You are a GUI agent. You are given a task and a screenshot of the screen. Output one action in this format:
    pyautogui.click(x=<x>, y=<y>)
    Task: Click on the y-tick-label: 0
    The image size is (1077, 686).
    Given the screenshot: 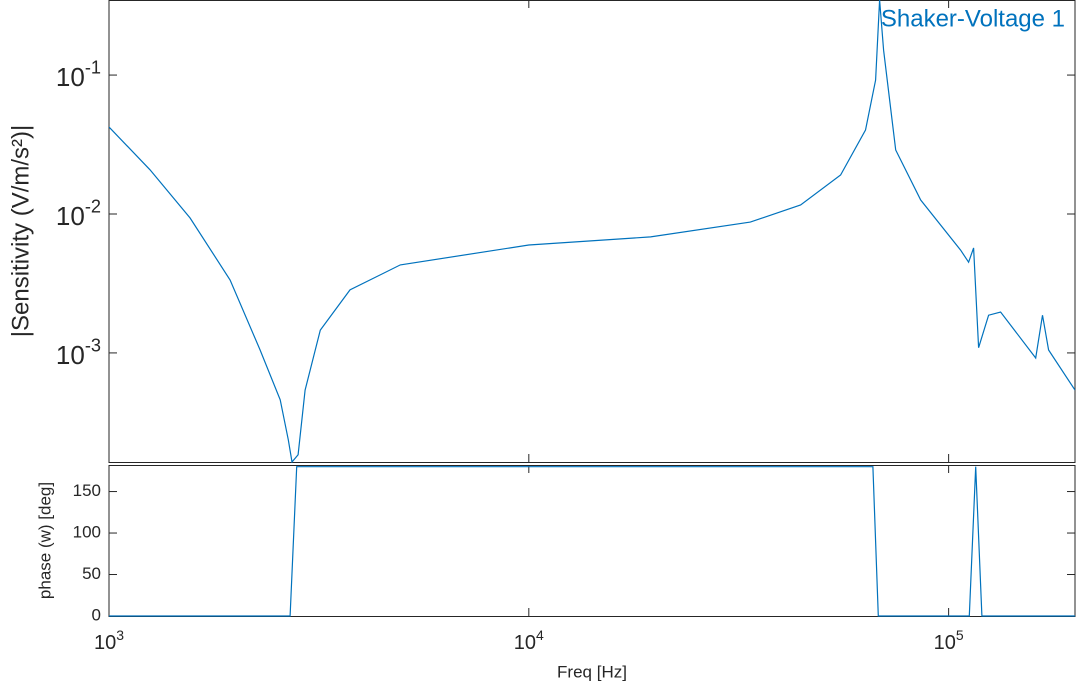 What is the action you would take?
    pyautogui.click(x=96, y=614)
    